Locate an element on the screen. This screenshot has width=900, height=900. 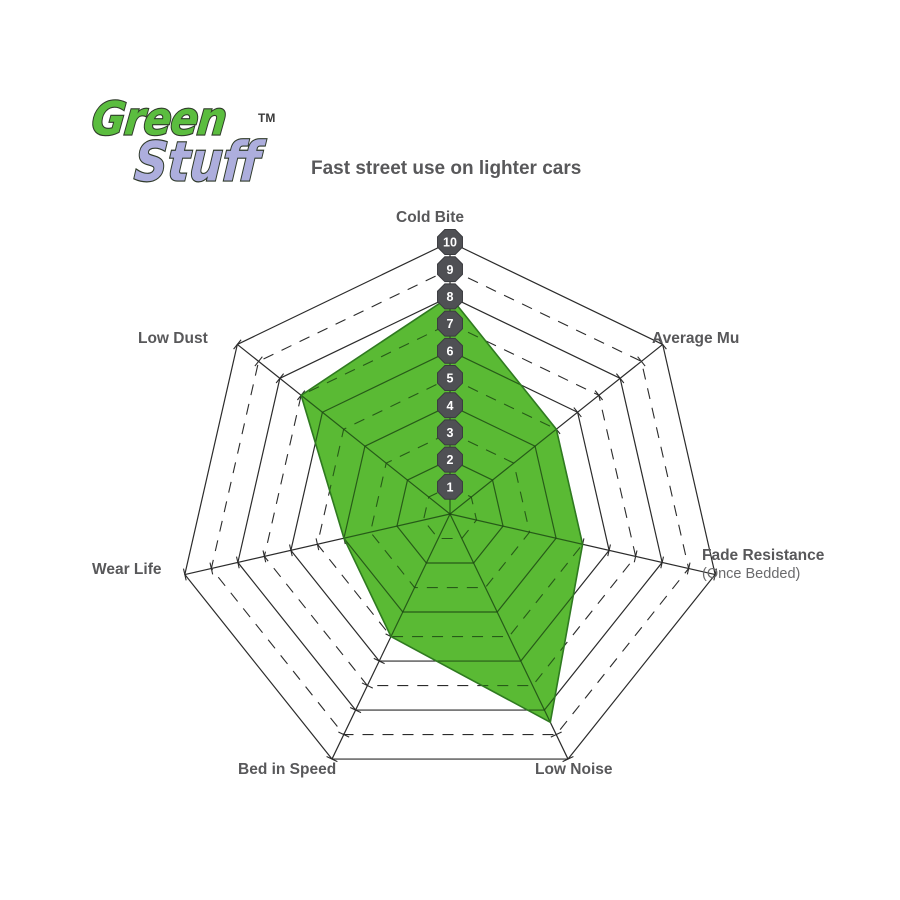
svg-text: 2 is located at coordinates (450, 460).